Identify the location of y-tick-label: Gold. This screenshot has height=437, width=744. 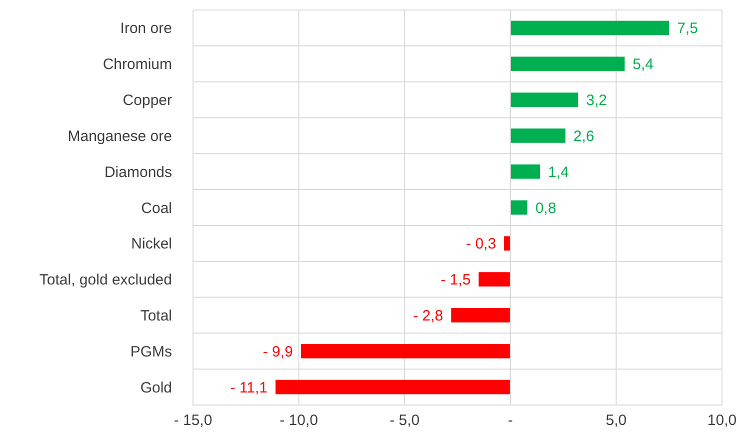
(156, 387).